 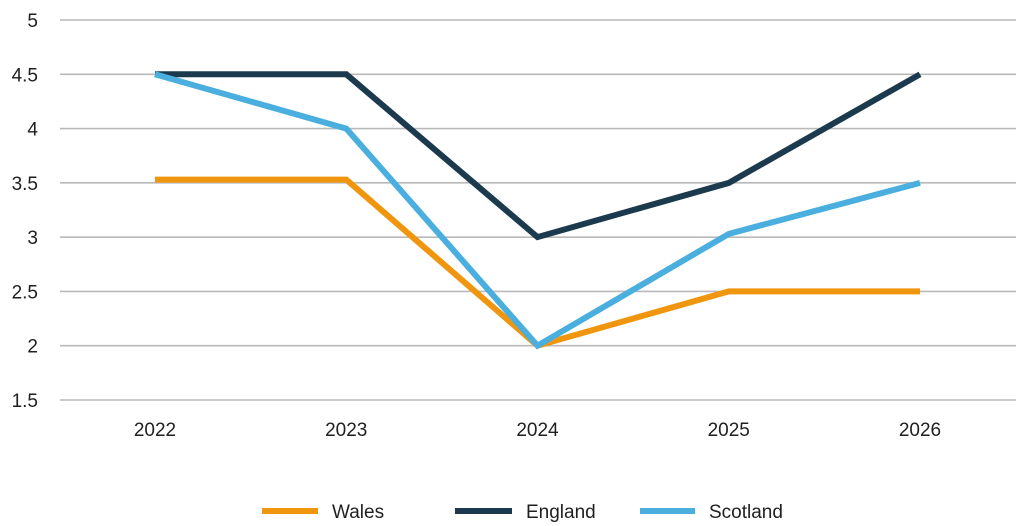 What do you see at coordinates (346, 430) in the screenshot?
I see `x-tick-label: 2023` at bounding box center [346, 430].